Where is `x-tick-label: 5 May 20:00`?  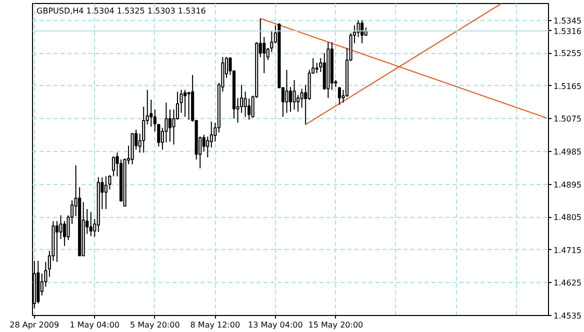 x-tick-label: 5 May 20:00 is located at coordinates (155, 325).